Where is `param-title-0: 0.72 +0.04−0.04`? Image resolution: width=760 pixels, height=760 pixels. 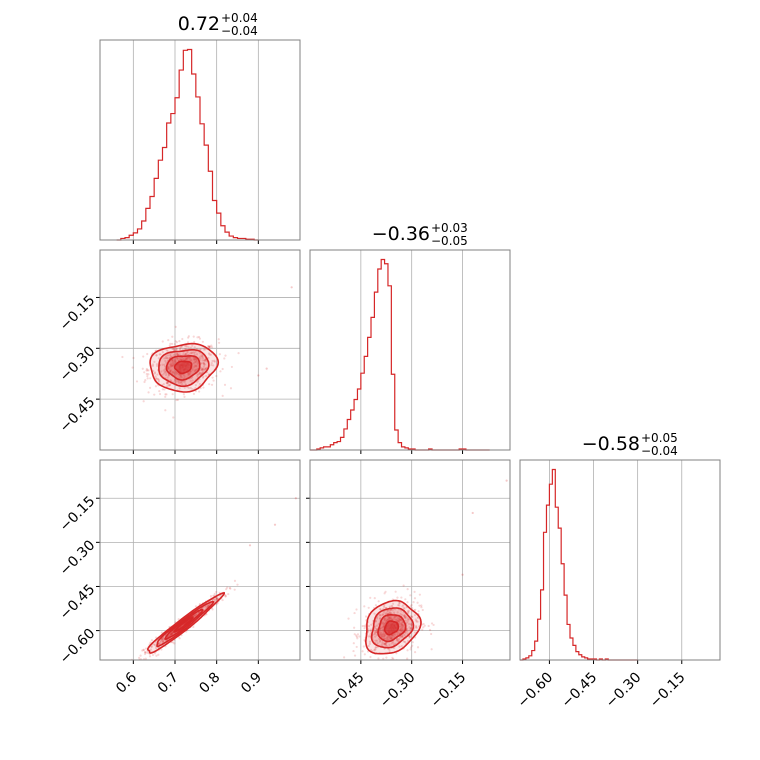 param-title-0: 0.72 +0.04−0.04 is located at coordinates (218, 24).